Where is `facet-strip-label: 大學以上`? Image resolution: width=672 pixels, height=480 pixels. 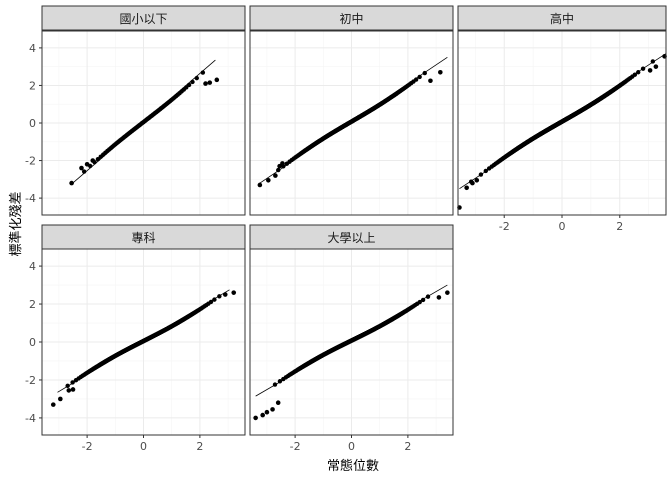
facet-strip-label: 大學以上 is located at coordinates (351, 238).